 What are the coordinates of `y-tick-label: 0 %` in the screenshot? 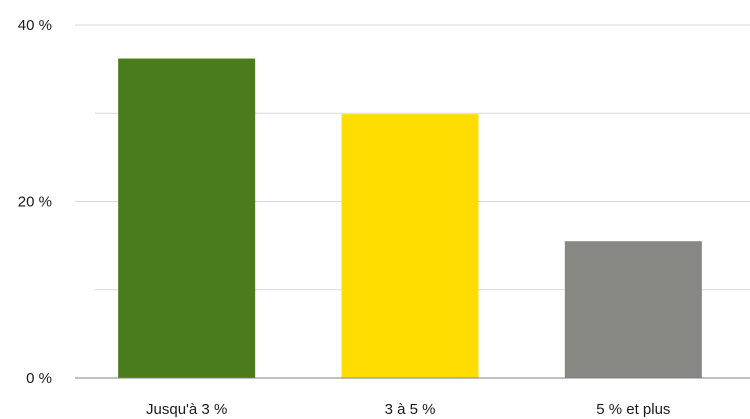 It's located at (39, 378).